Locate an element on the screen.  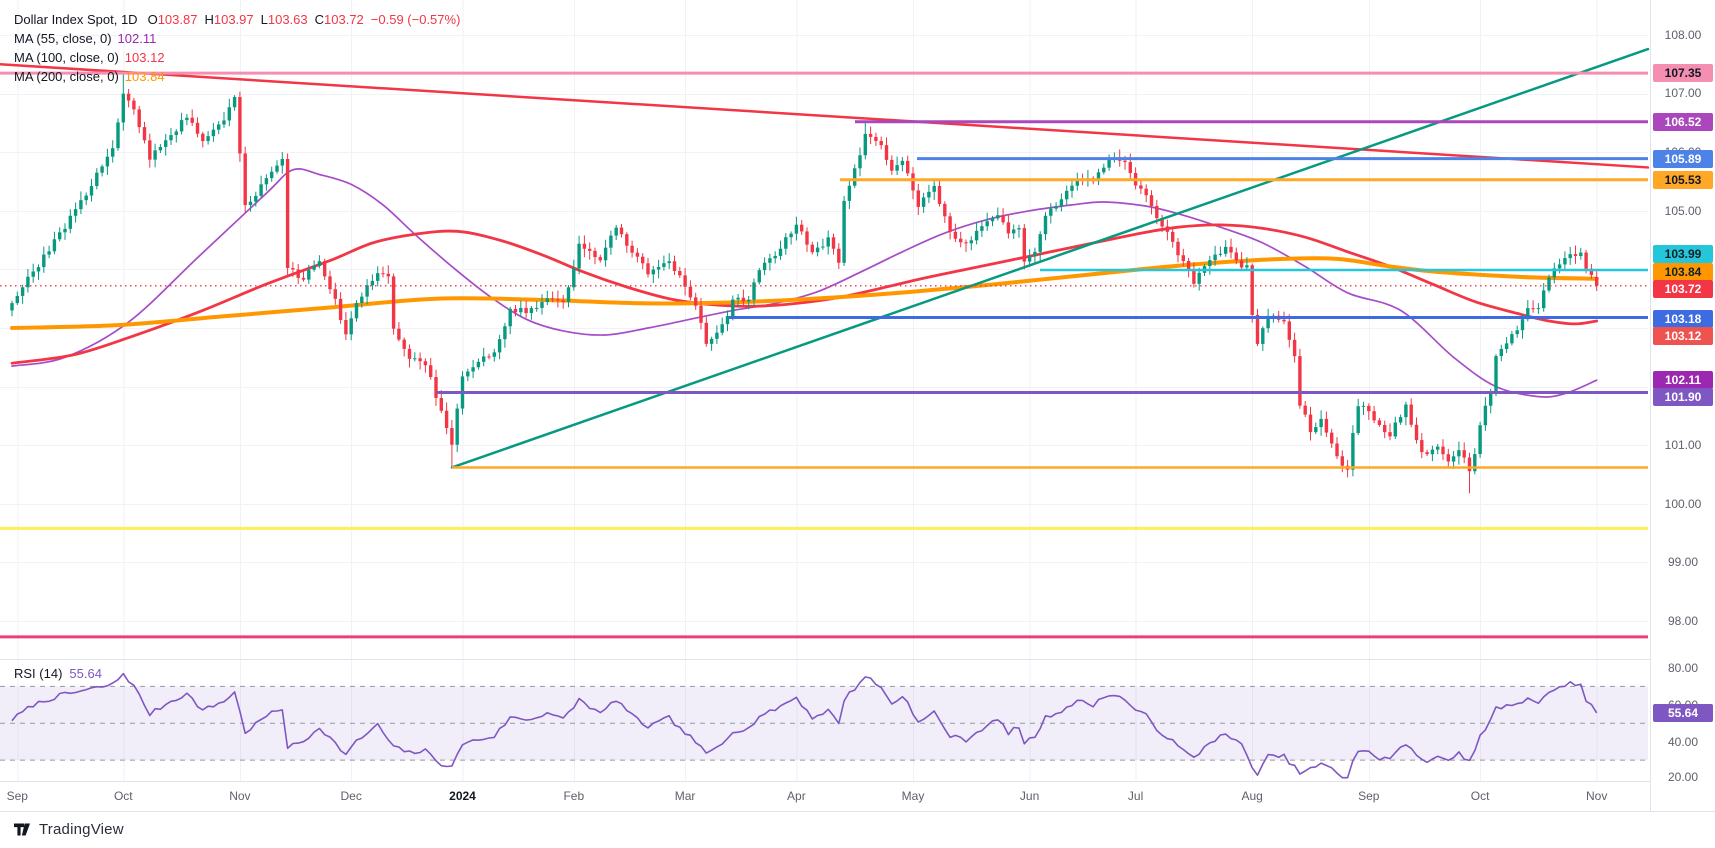
tradingview-logo-icon is located at coordinates (22, 829).